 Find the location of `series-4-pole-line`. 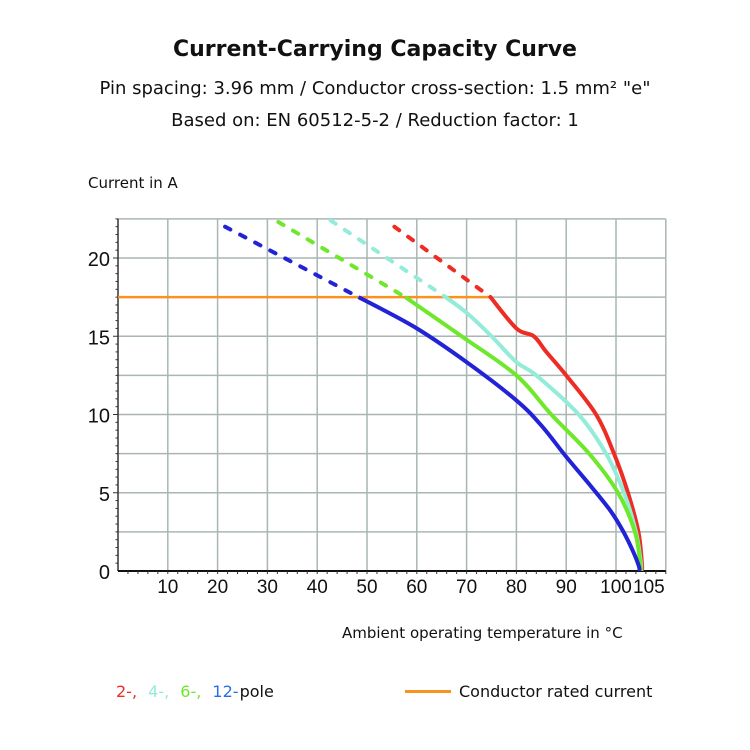

series-4-pole-line is located at coordinates (544, 433).